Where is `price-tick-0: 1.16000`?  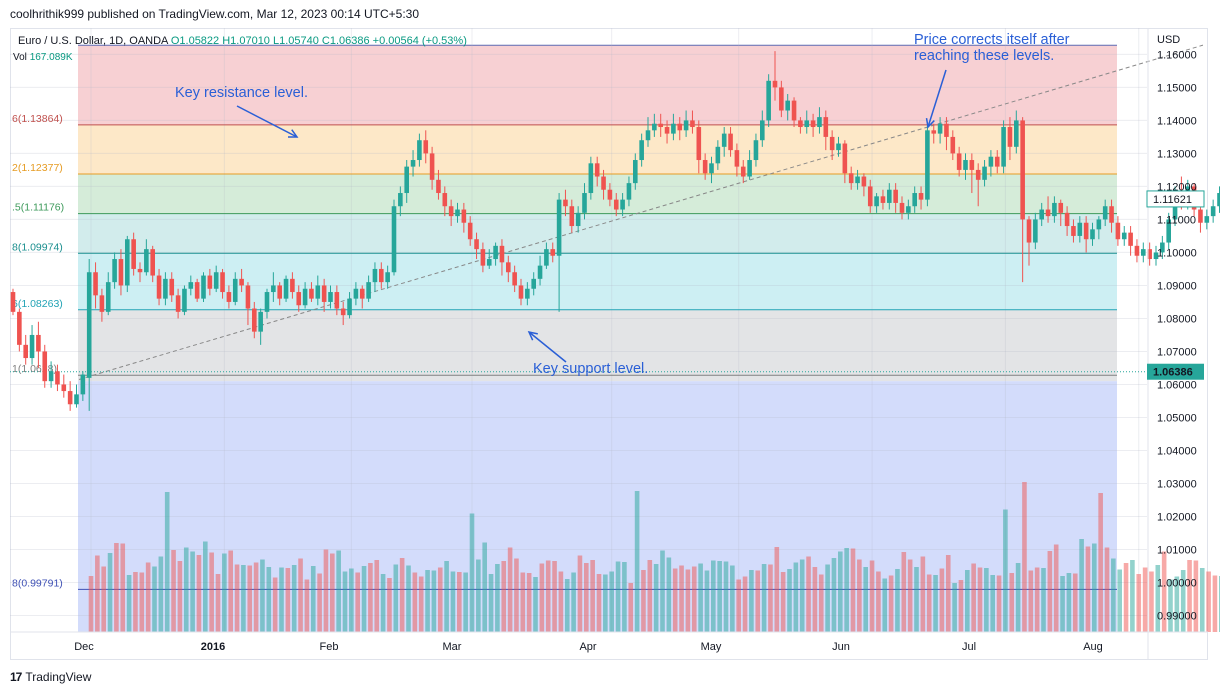
price-tick-0: 1.16000 is located at coordinates (1177, 55).